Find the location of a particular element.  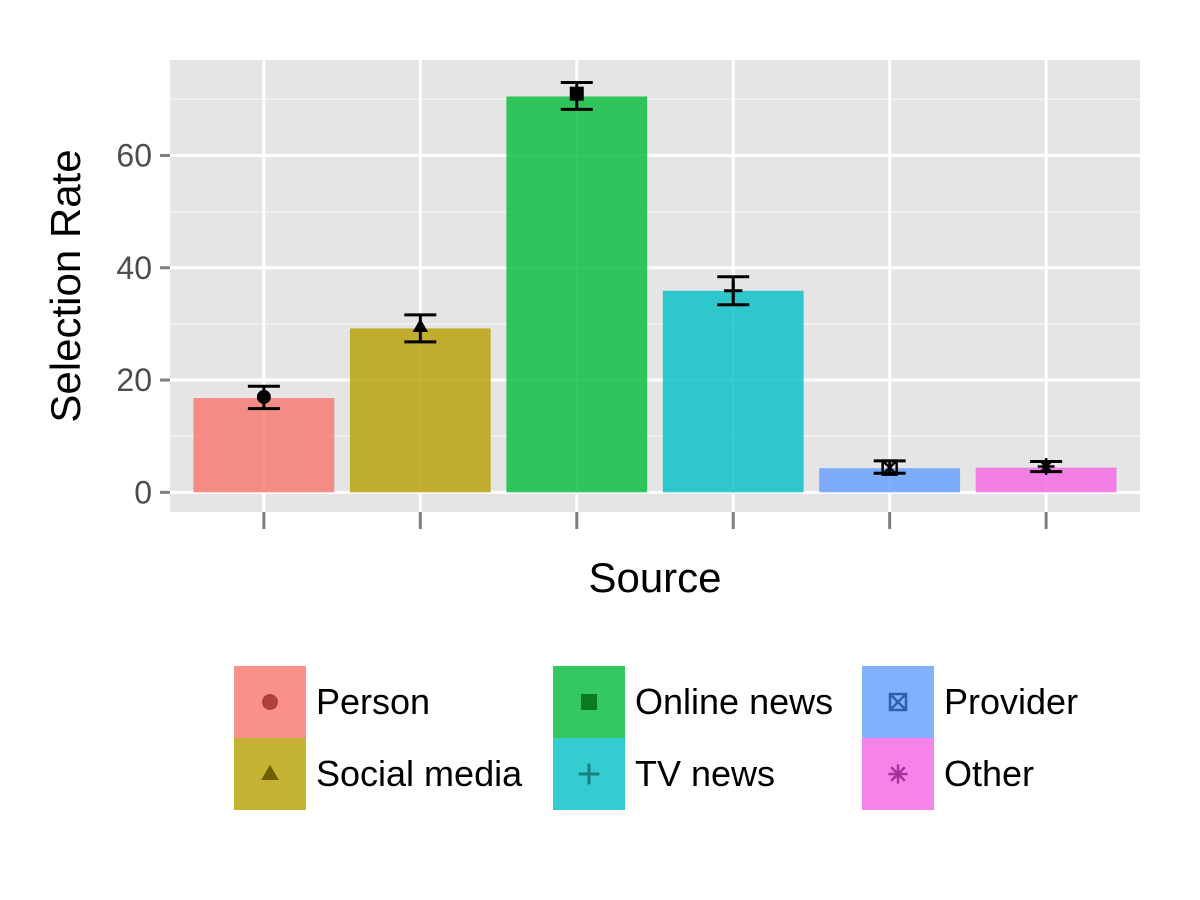

legend-symbol-person is located at coordinates (270, 702).